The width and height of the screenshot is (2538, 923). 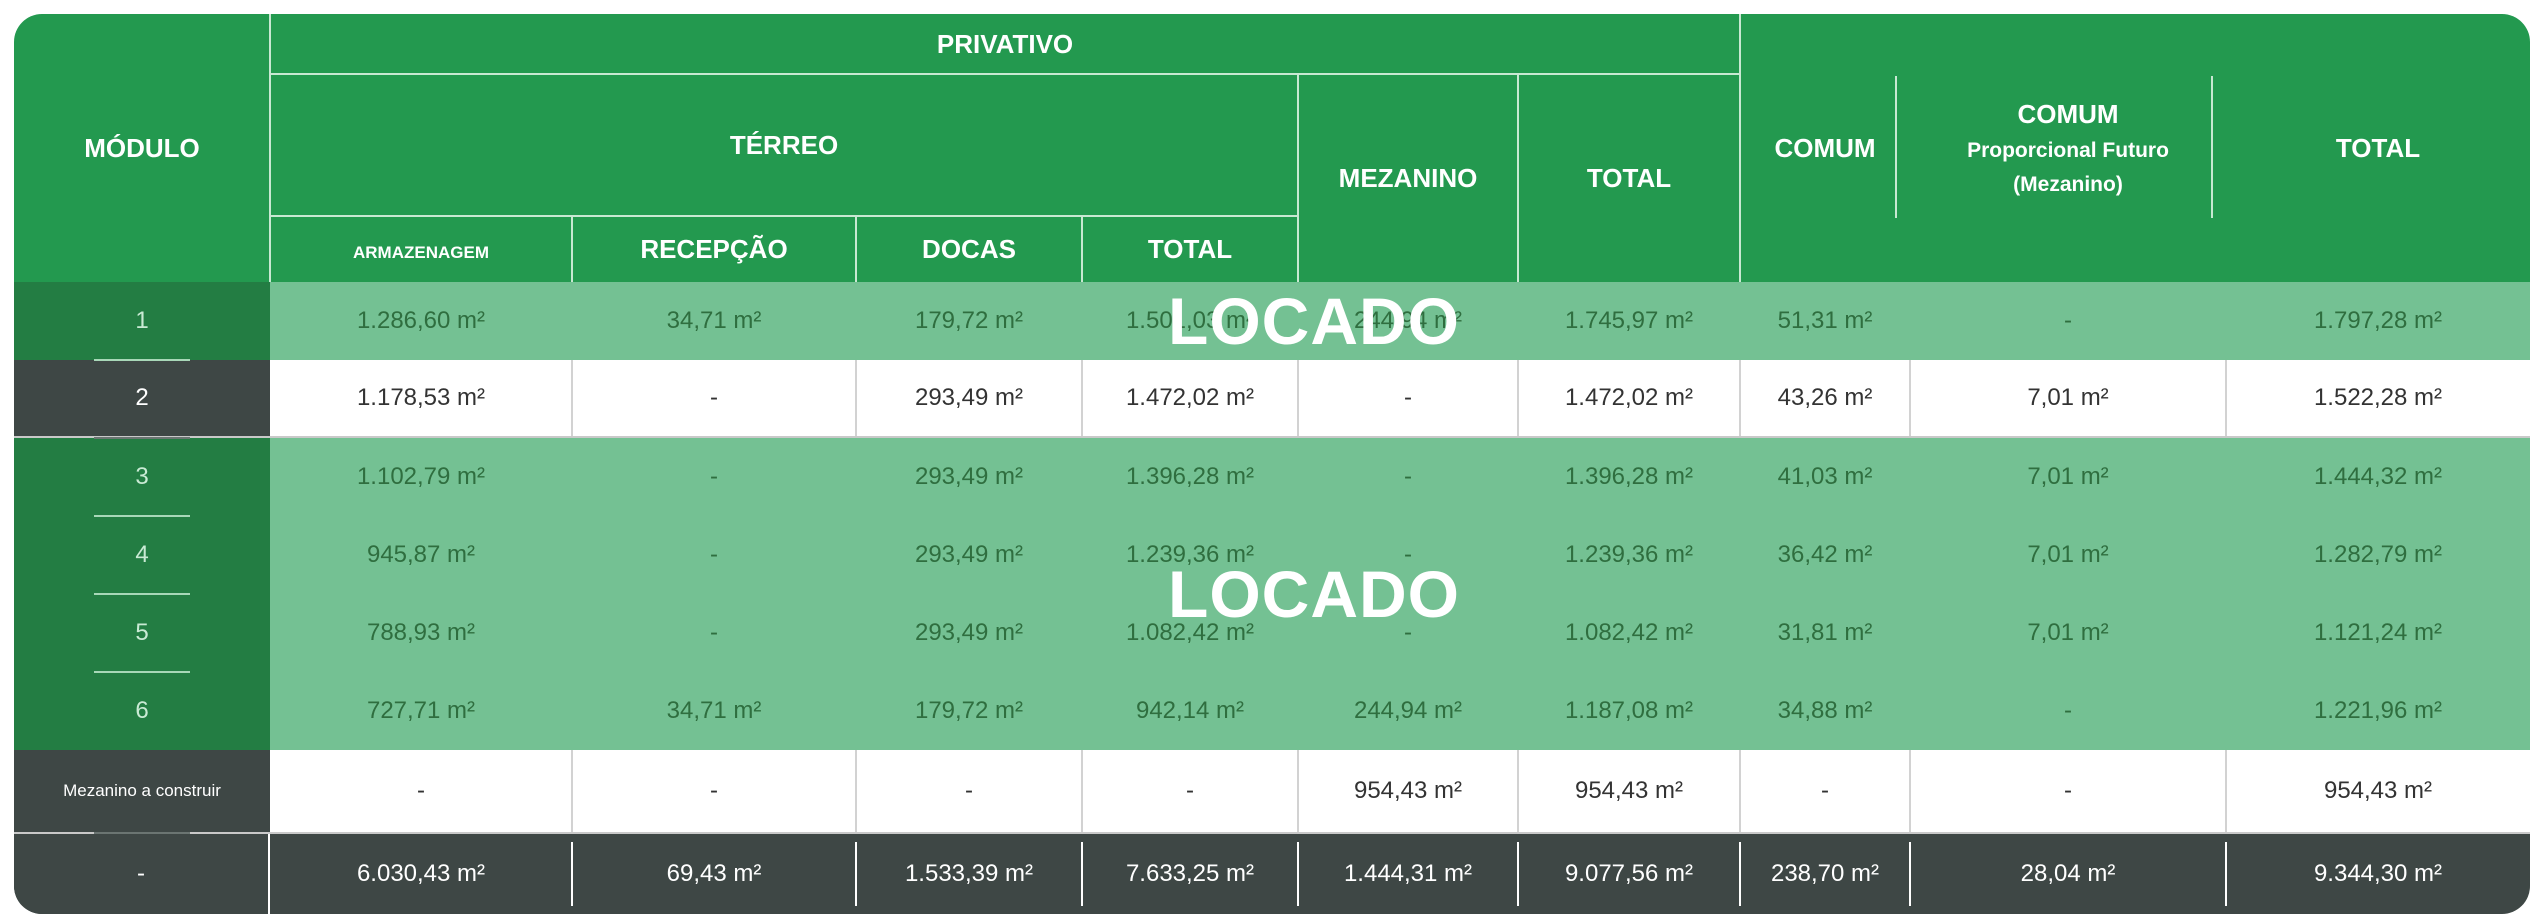 I want to click on module-number: 3, so click(x=142, y=476).